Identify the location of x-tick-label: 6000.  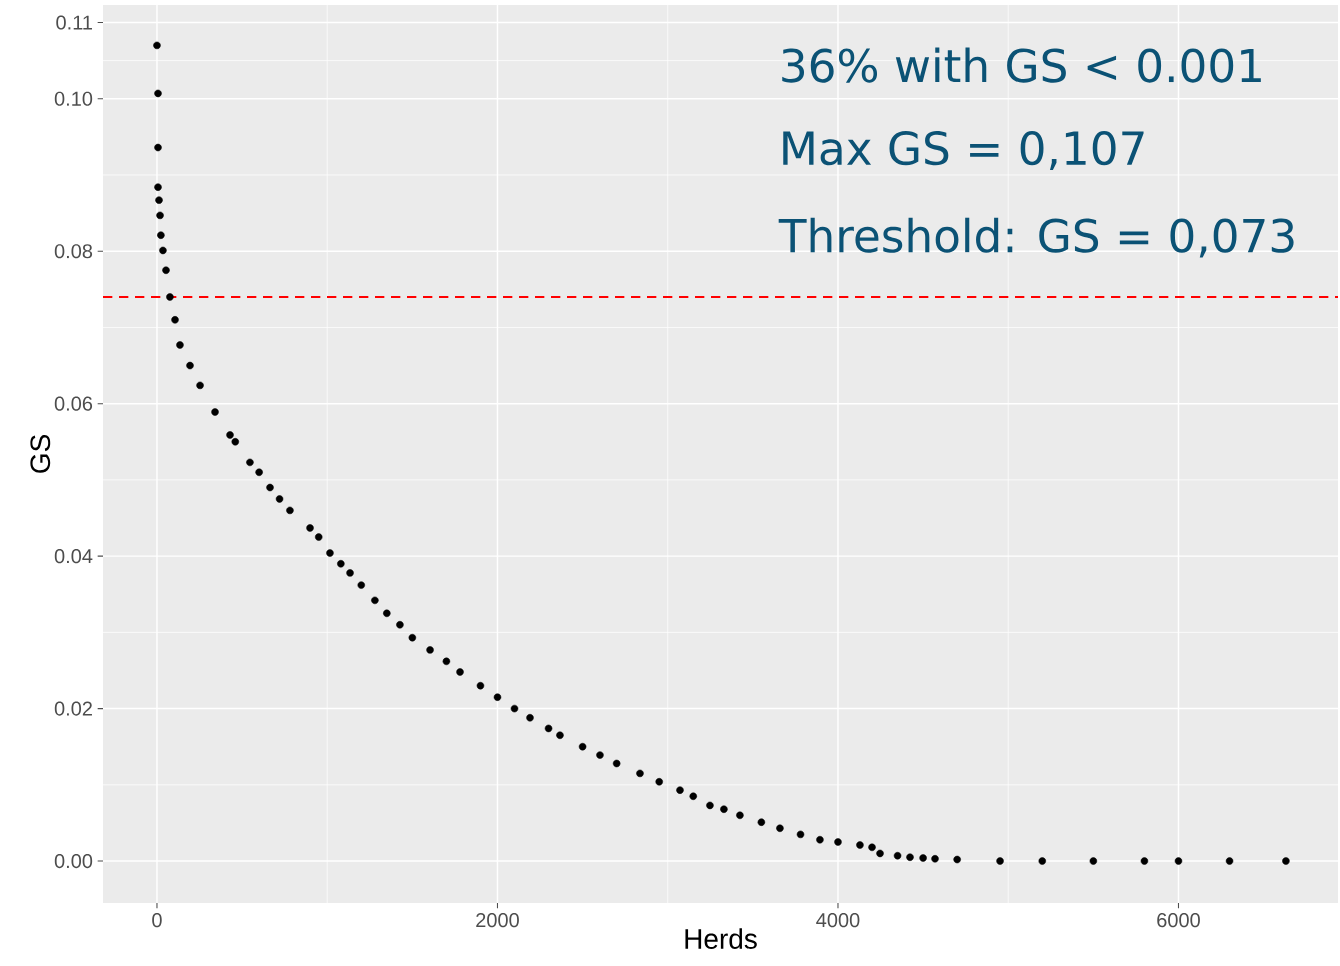
(1178, 920).